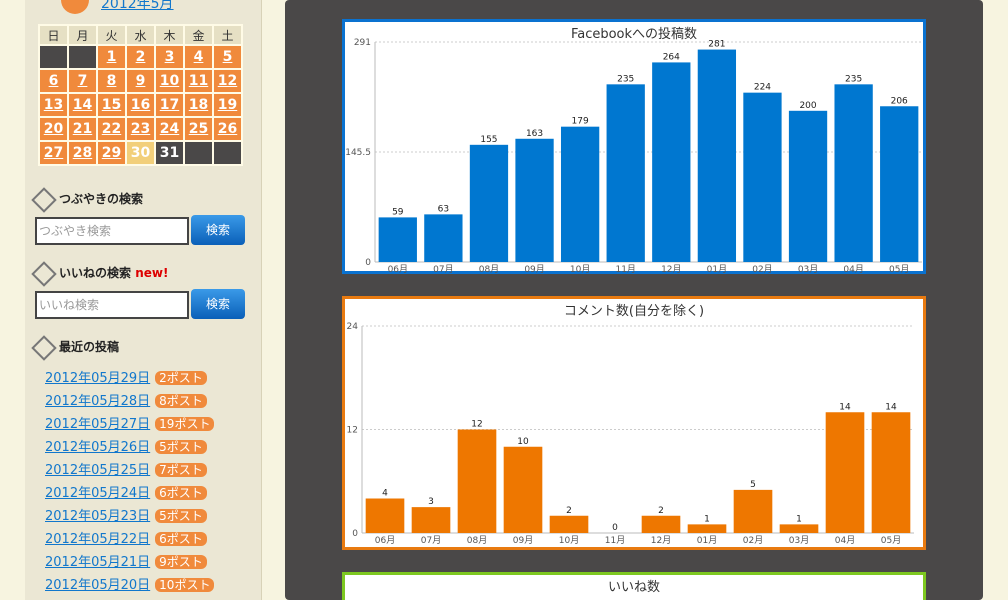 The width and height of the screenshot is (1008, 600). Describe the element at coordinates (98, 539) in the screenshot. I see `post-date: 2012年05月22日` at that location.